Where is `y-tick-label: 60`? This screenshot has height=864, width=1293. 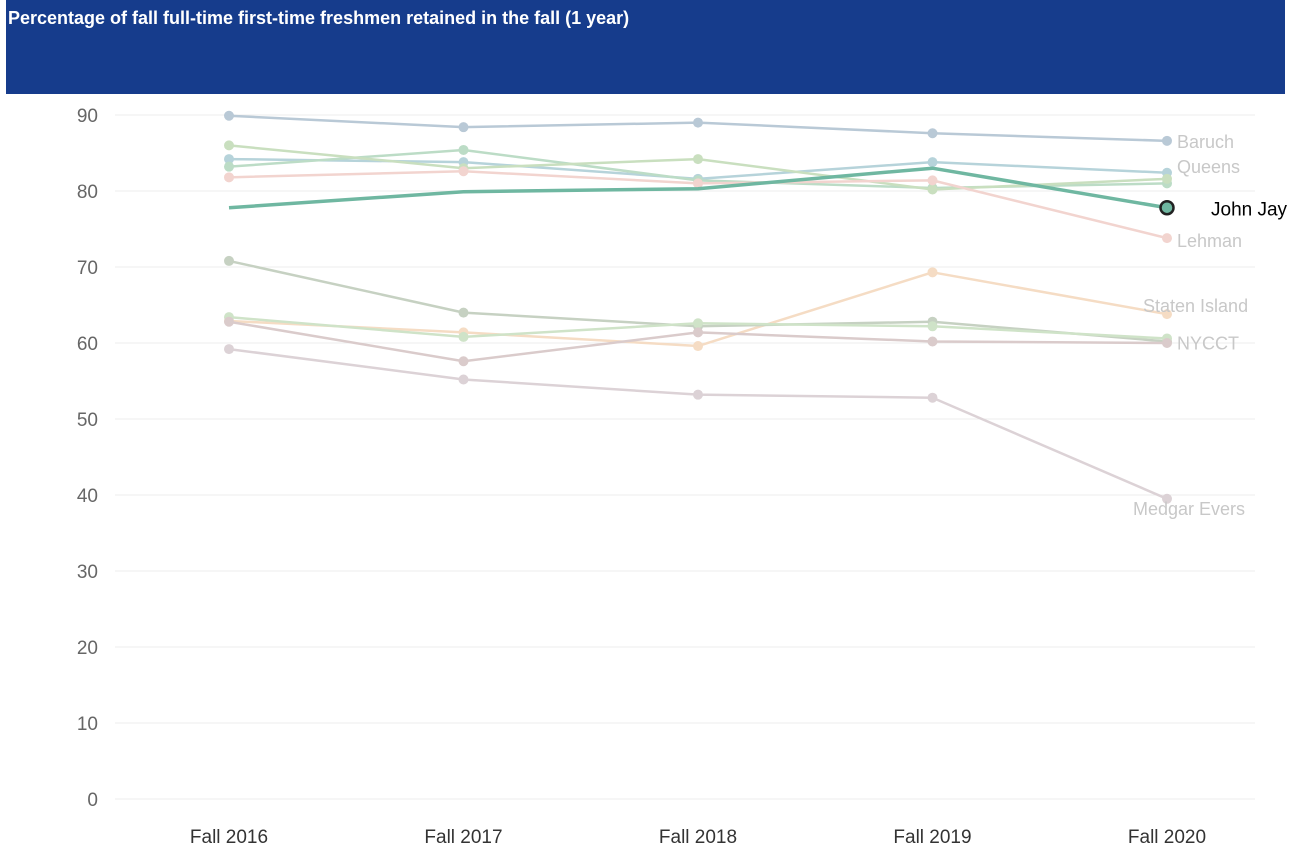 y-tick-label: 60 is located at coordinates (87, 344).